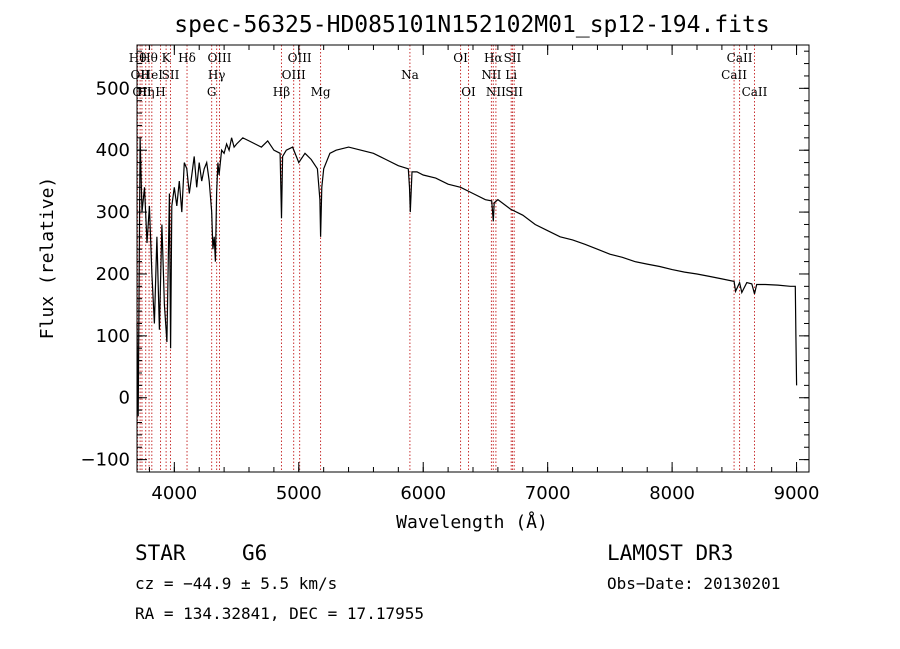 This screenshot has width=900, height=649. Describe the element at coordinates (160, 92) in the screenshot. I see `spectral-line-label: H` at that location.